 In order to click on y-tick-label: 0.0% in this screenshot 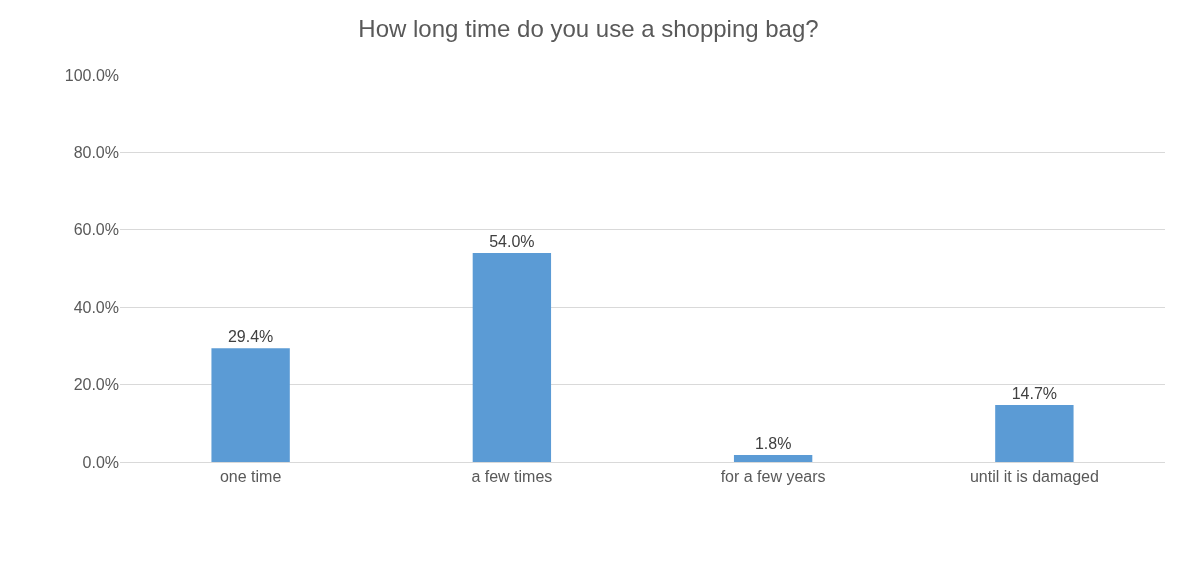, I will do `click(100, 462)`.